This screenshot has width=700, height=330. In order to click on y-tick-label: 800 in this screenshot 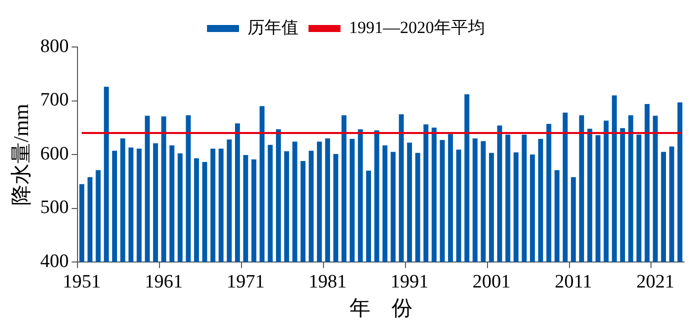, I will do `click(54, 46)`.